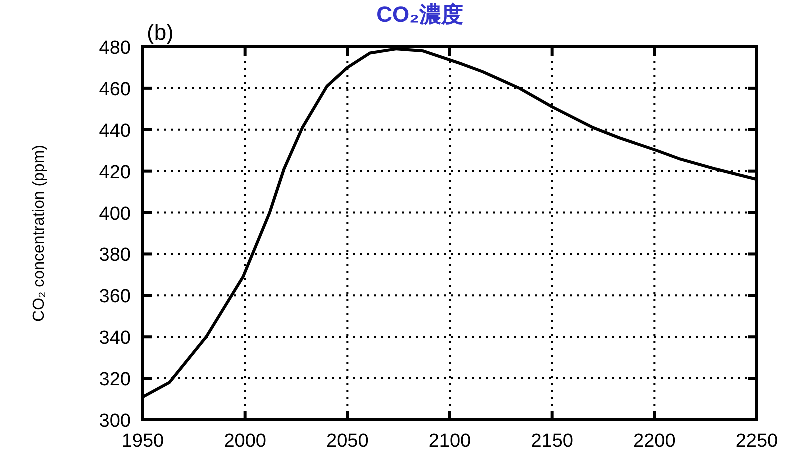 Image resolution: width=792 pixels, height=458 pixels. Describe the element at coordinates (420, 14) in the screenshot. I see `chart-title: CO₂濃度` at that location.